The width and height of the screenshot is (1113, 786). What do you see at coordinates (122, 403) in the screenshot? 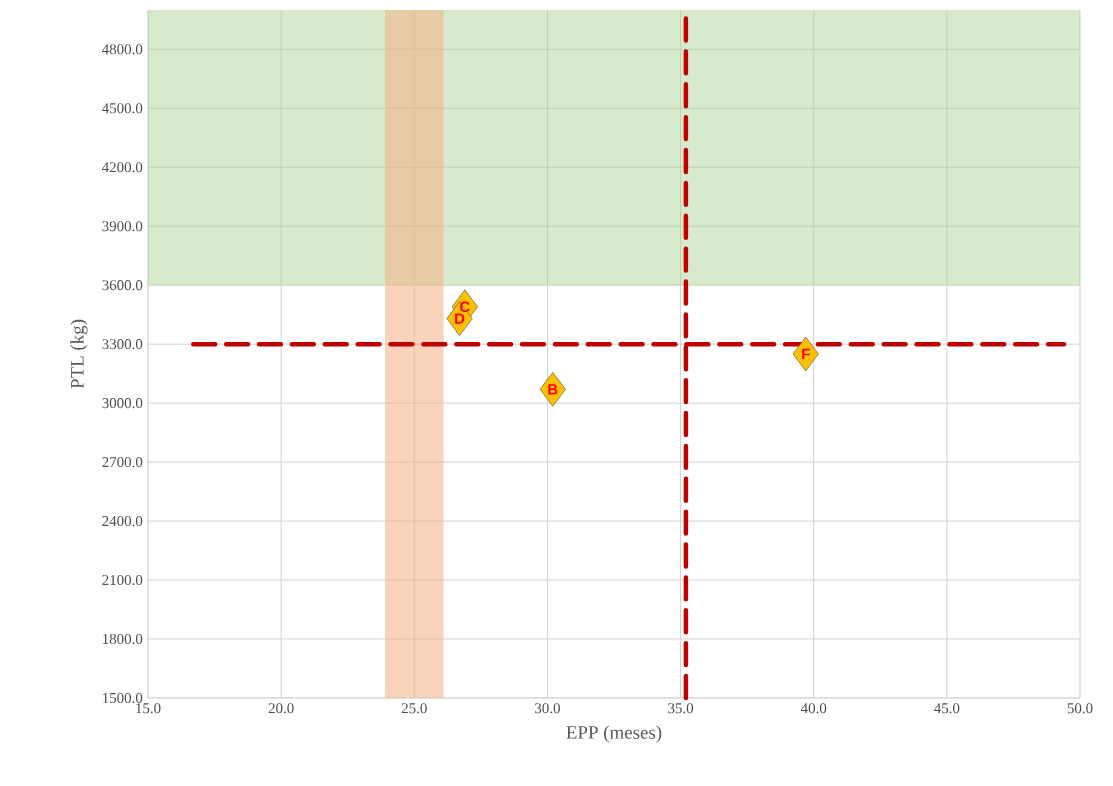
I see `y-tick-label: 3000.0` at bounding box center [122, 403].